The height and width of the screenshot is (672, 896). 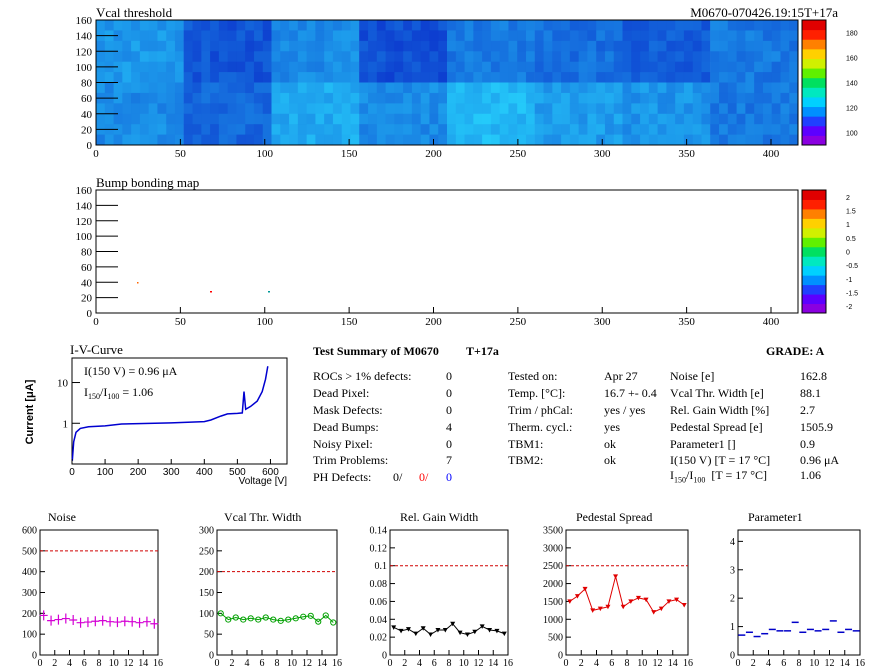 What do you see at coordinates (852, 266) in the screenshot?
I see `colorbar-label: -0.5` at bounding box center [852, 266].